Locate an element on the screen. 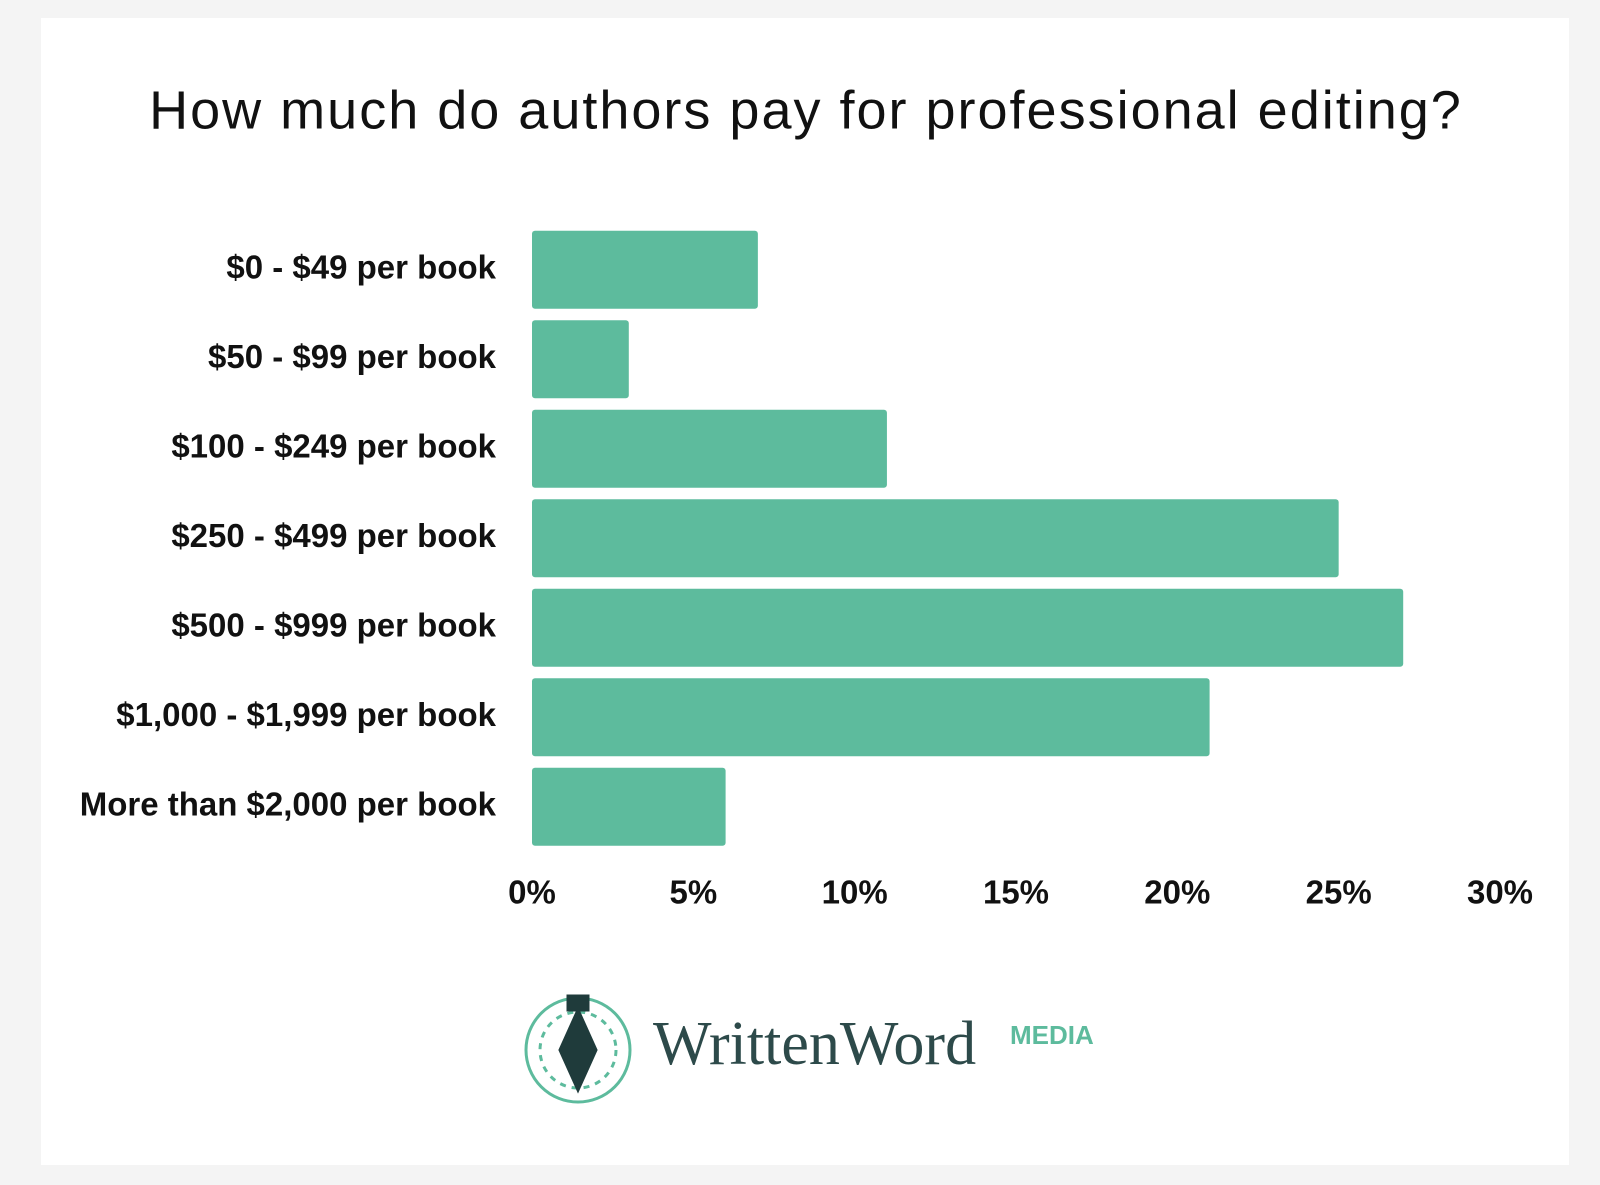  y-tick-label: $500 - $999 per book is located at coordinates (333, 624).